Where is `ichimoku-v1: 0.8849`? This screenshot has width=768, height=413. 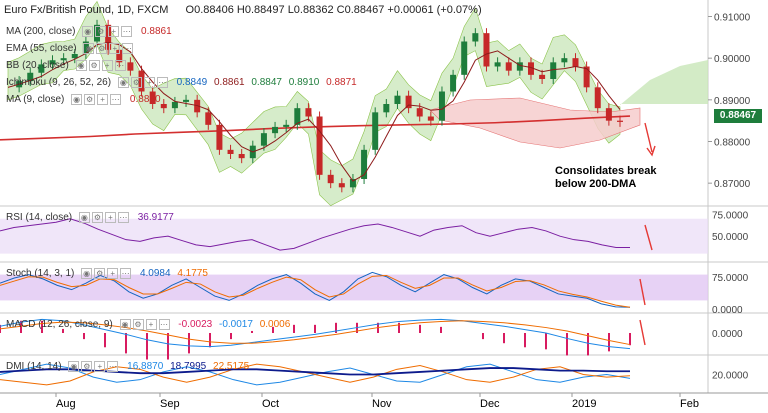 ichimoku-v1: 0.8849 is located at coordinates (192, 83).